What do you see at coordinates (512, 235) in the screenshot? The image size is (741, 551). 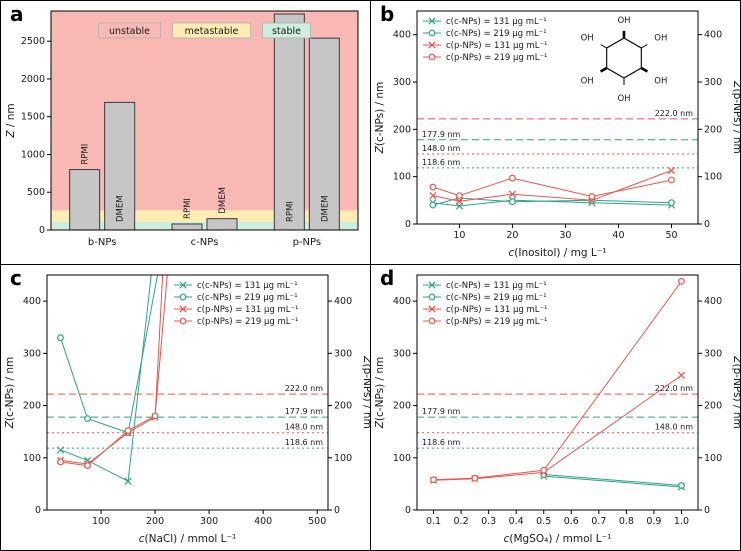 I see `x-tick-label: 20` at bounding box center [512, 235].